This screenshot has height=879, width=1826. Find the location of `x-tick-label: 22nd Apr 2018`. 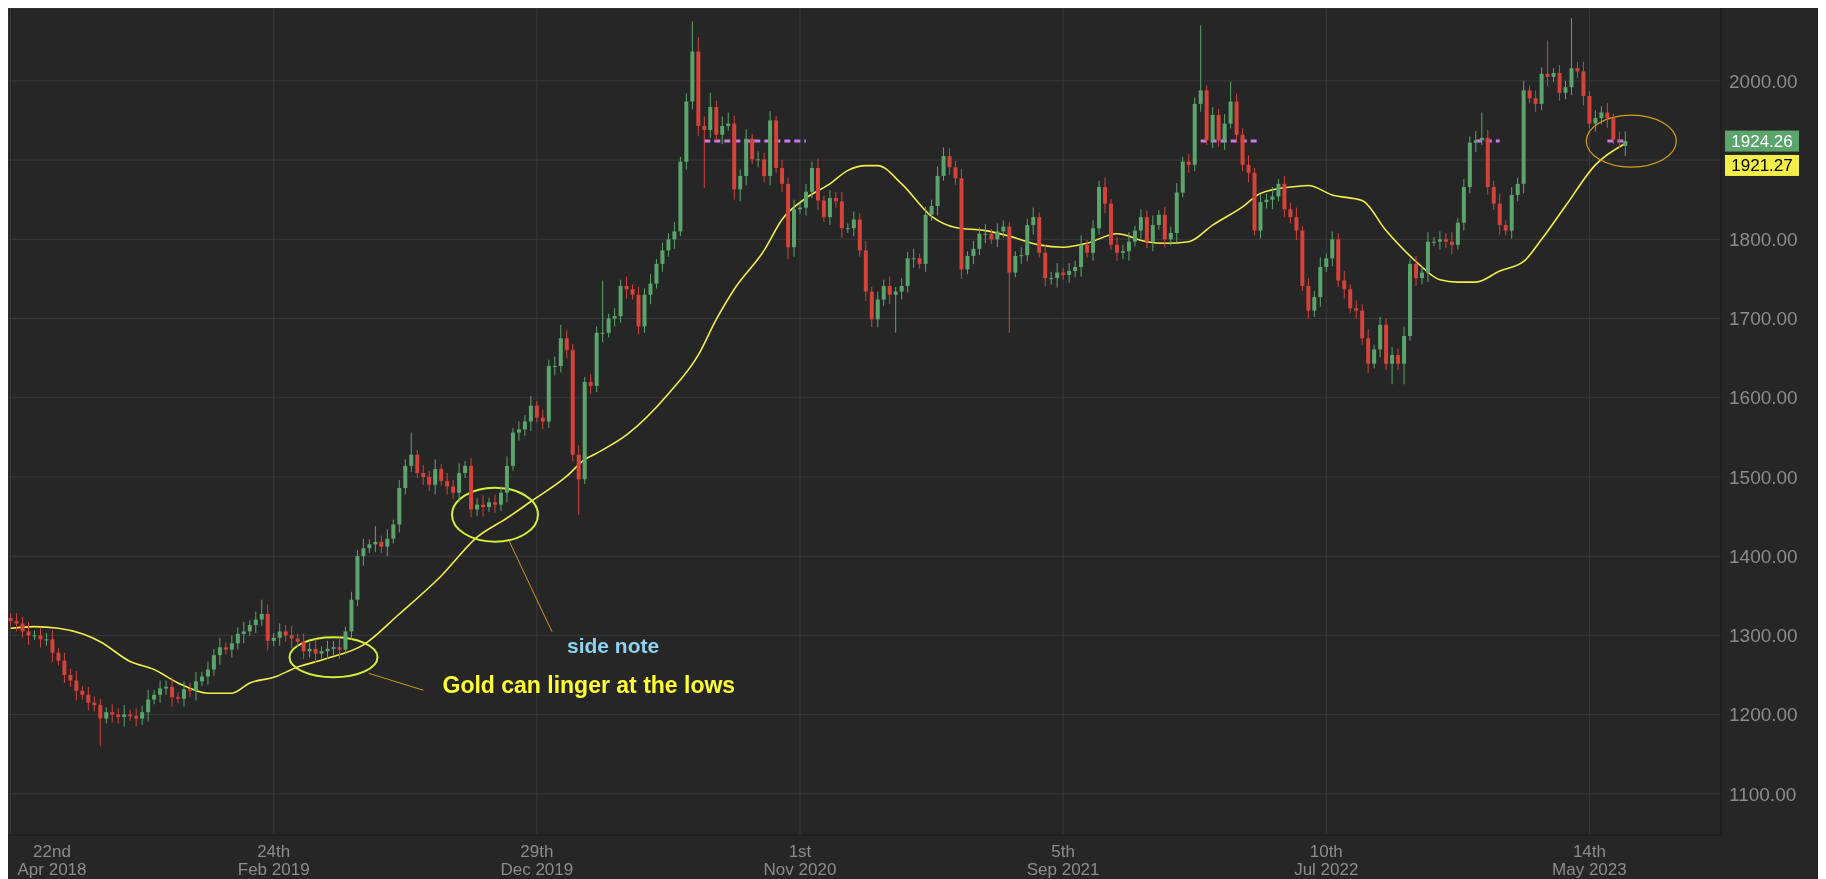

x-tick-label: 22nd Apr 2018 is located at coordinates (52, 860).